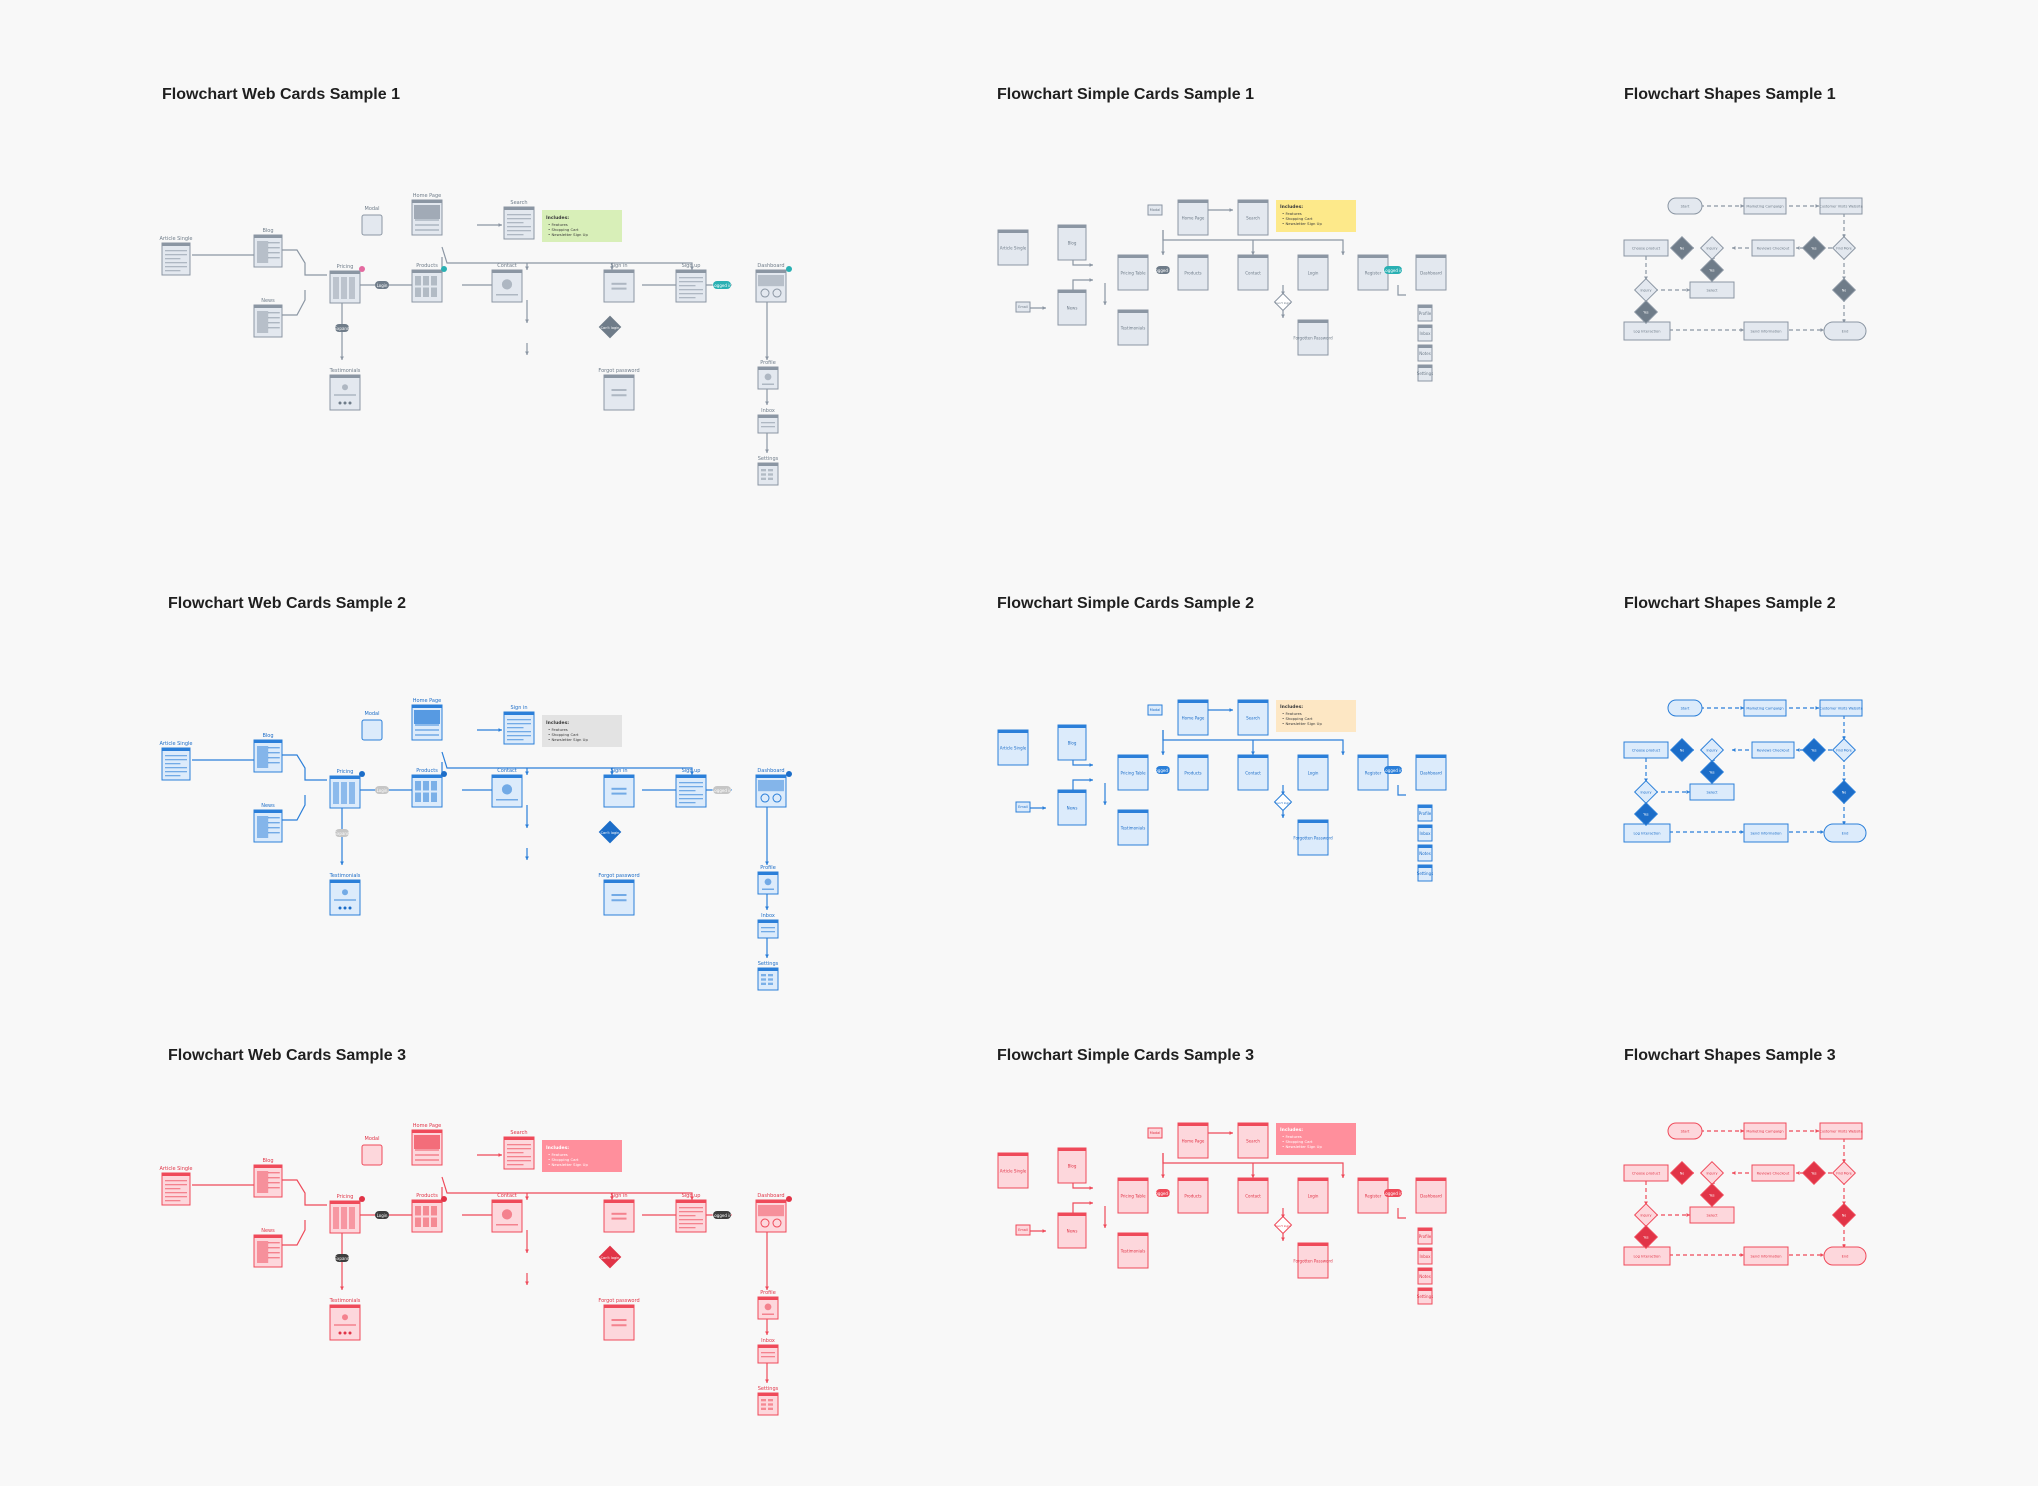 The height and width of the screenshot is (1486, 2038). What do you see at coordinates (293, 808) in the screenshot?
I see `connector` at bounding box center [293, 808].